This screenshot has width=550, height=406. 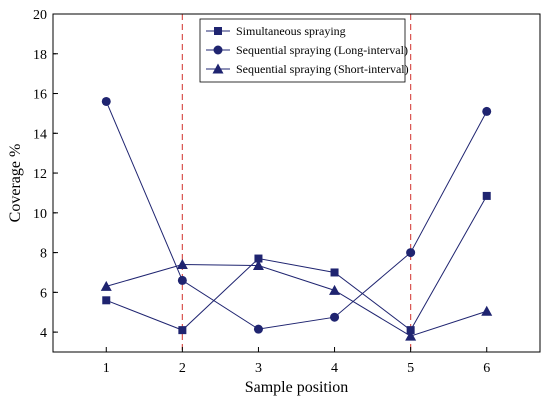 I want to click on y-axis: 4 6 8 10 12 14 16 18 20, so click(x=45, y=174).